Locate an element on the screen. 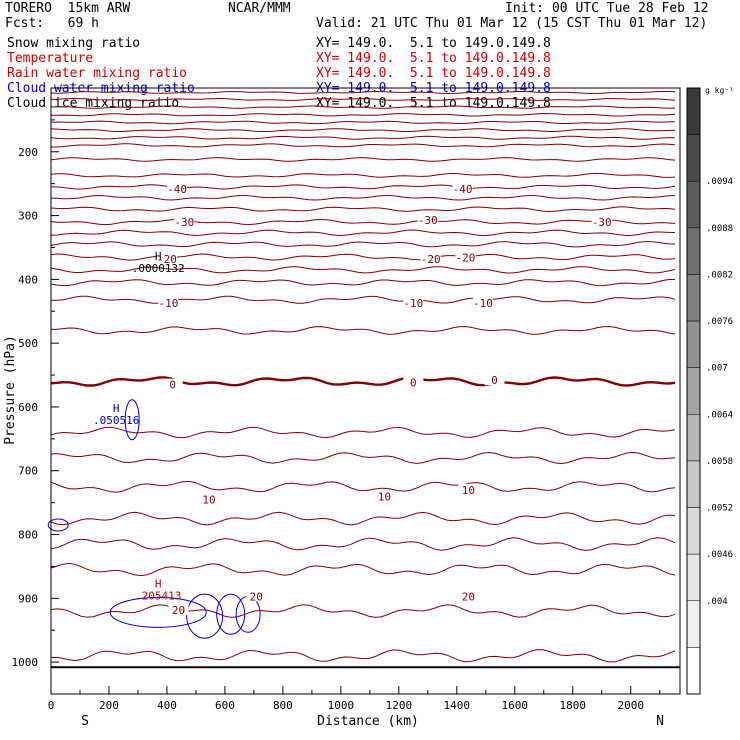  extremum-marker: H is located at coordinates (158, 256).